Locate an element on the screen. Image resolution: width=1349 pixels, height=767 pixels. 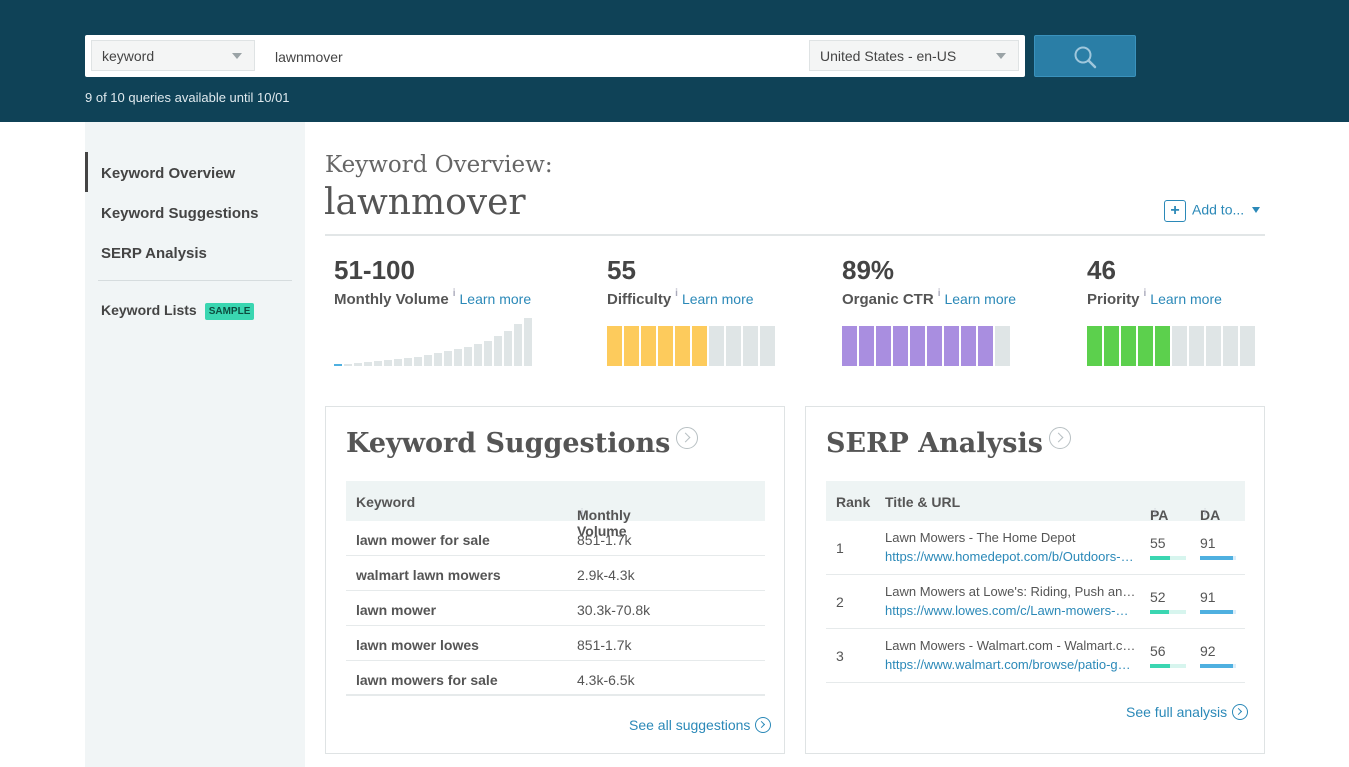
row-title: Lawn Mowers - Walmart.com - Walmart.com is located at coordinates (1011, 645).